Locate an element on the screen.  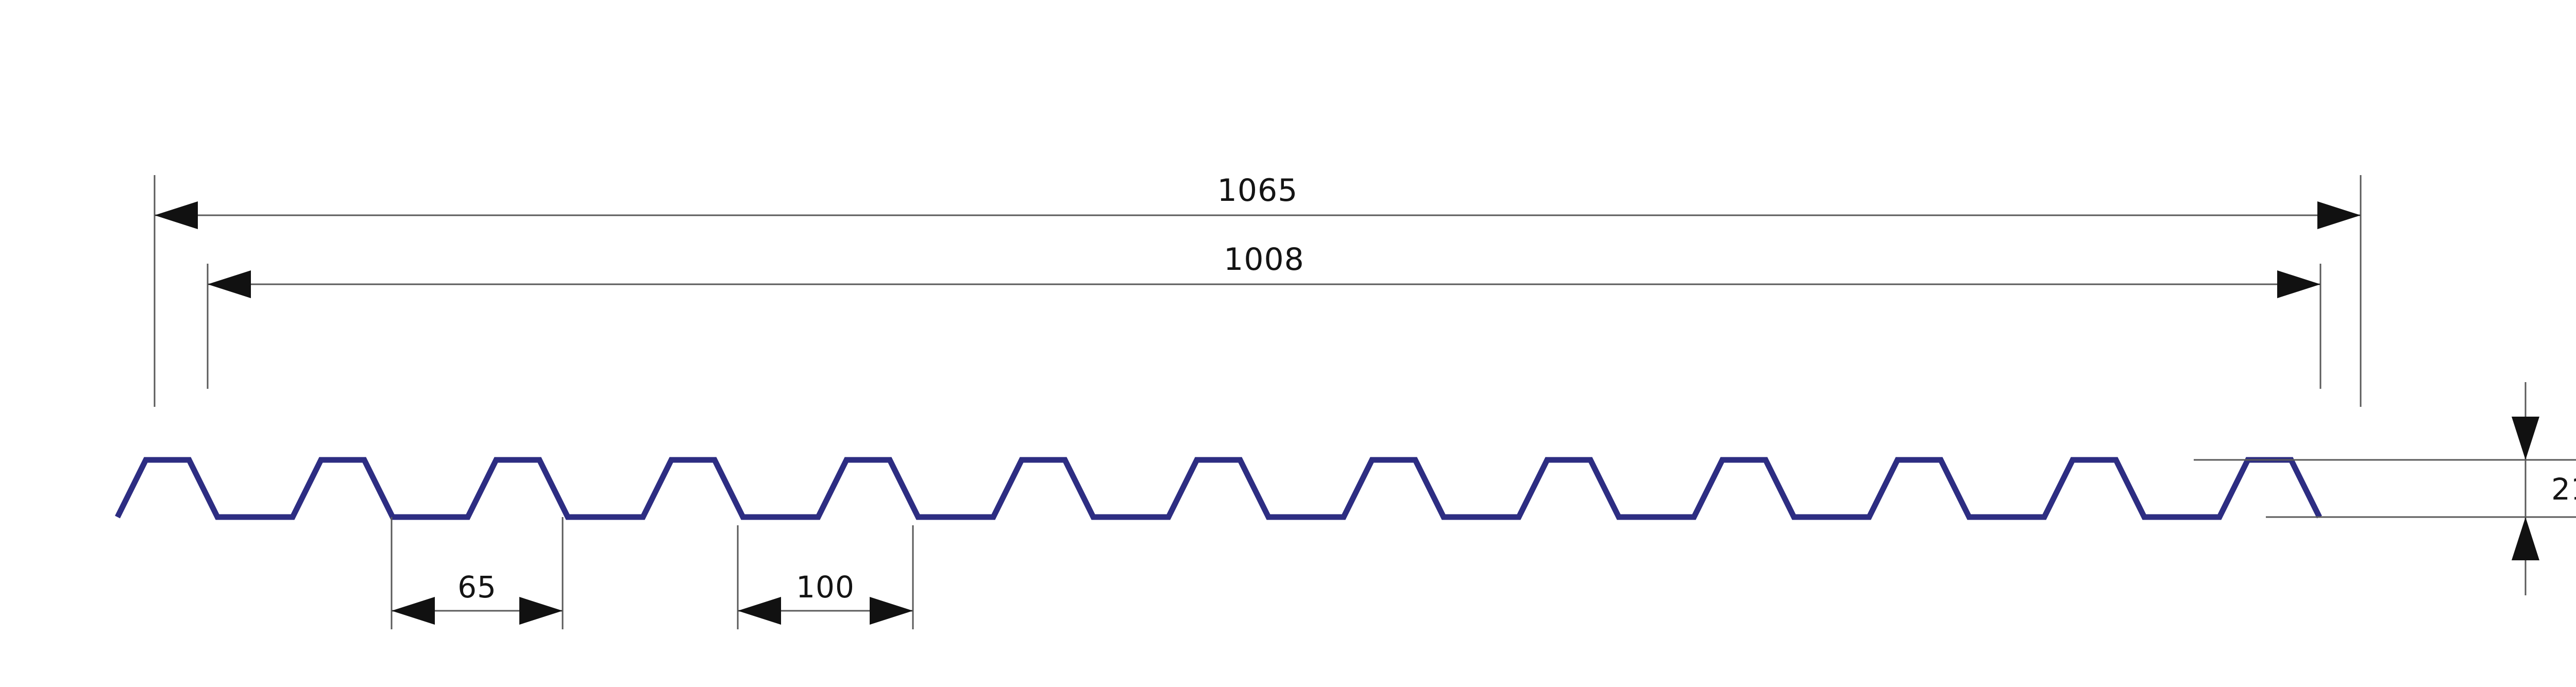
dimension-useful-width: 1008 is located at coordinates (1264, 270).